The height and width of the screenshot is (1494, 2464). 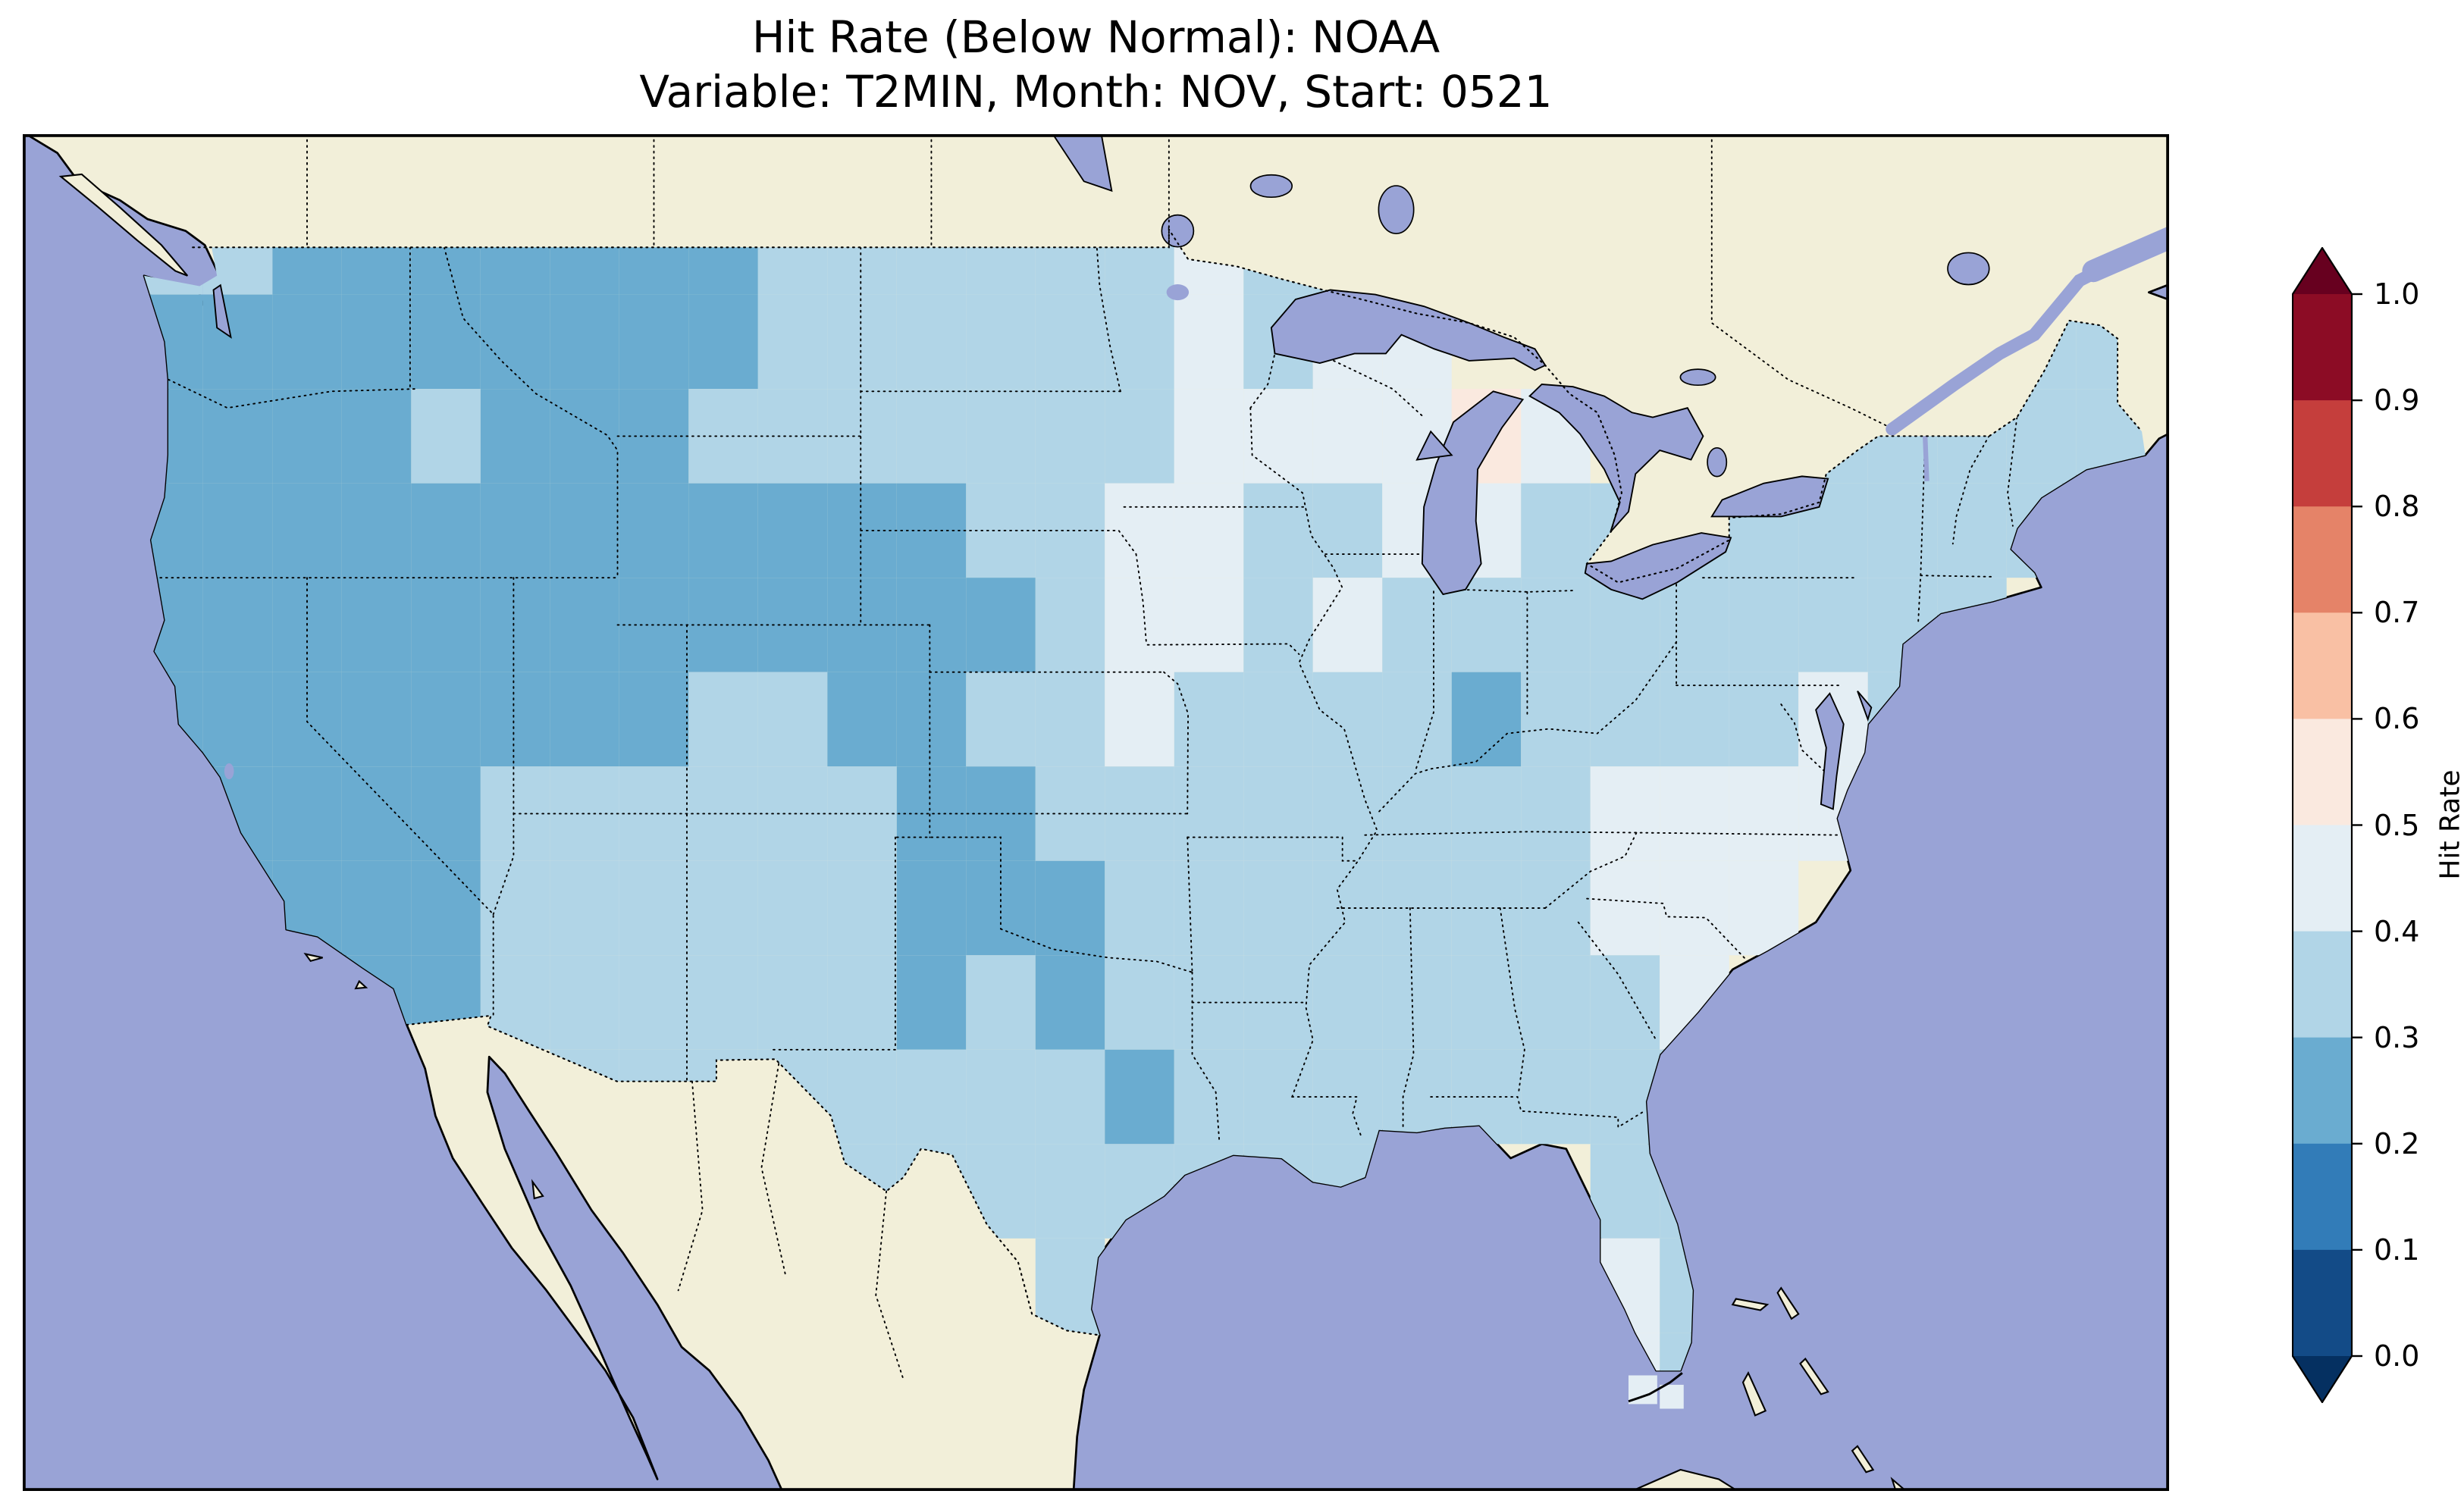 What do you see at coordinates (1969, 269) in the screenshot?
I see `lac-saint-jean` at bounding box center [1969, 269].